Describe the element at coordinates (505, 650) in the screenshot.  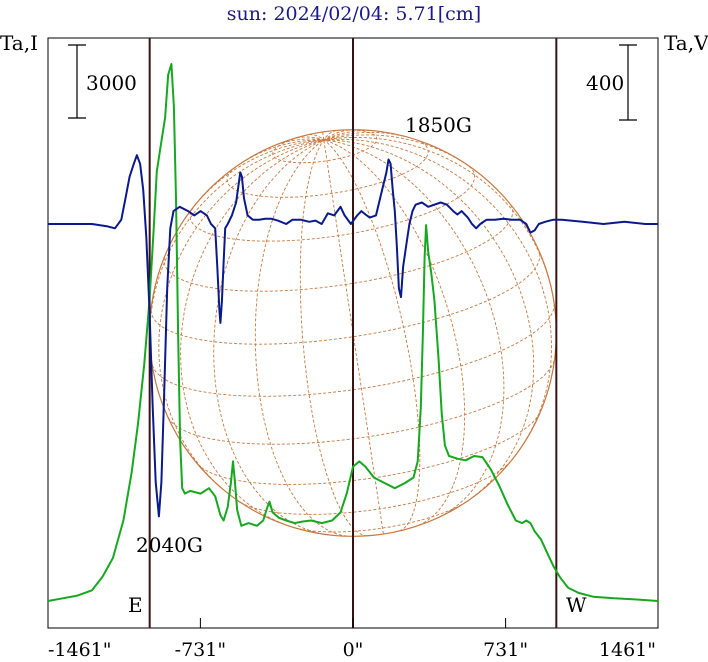
I see `x-tick-label: 731"` at that location.